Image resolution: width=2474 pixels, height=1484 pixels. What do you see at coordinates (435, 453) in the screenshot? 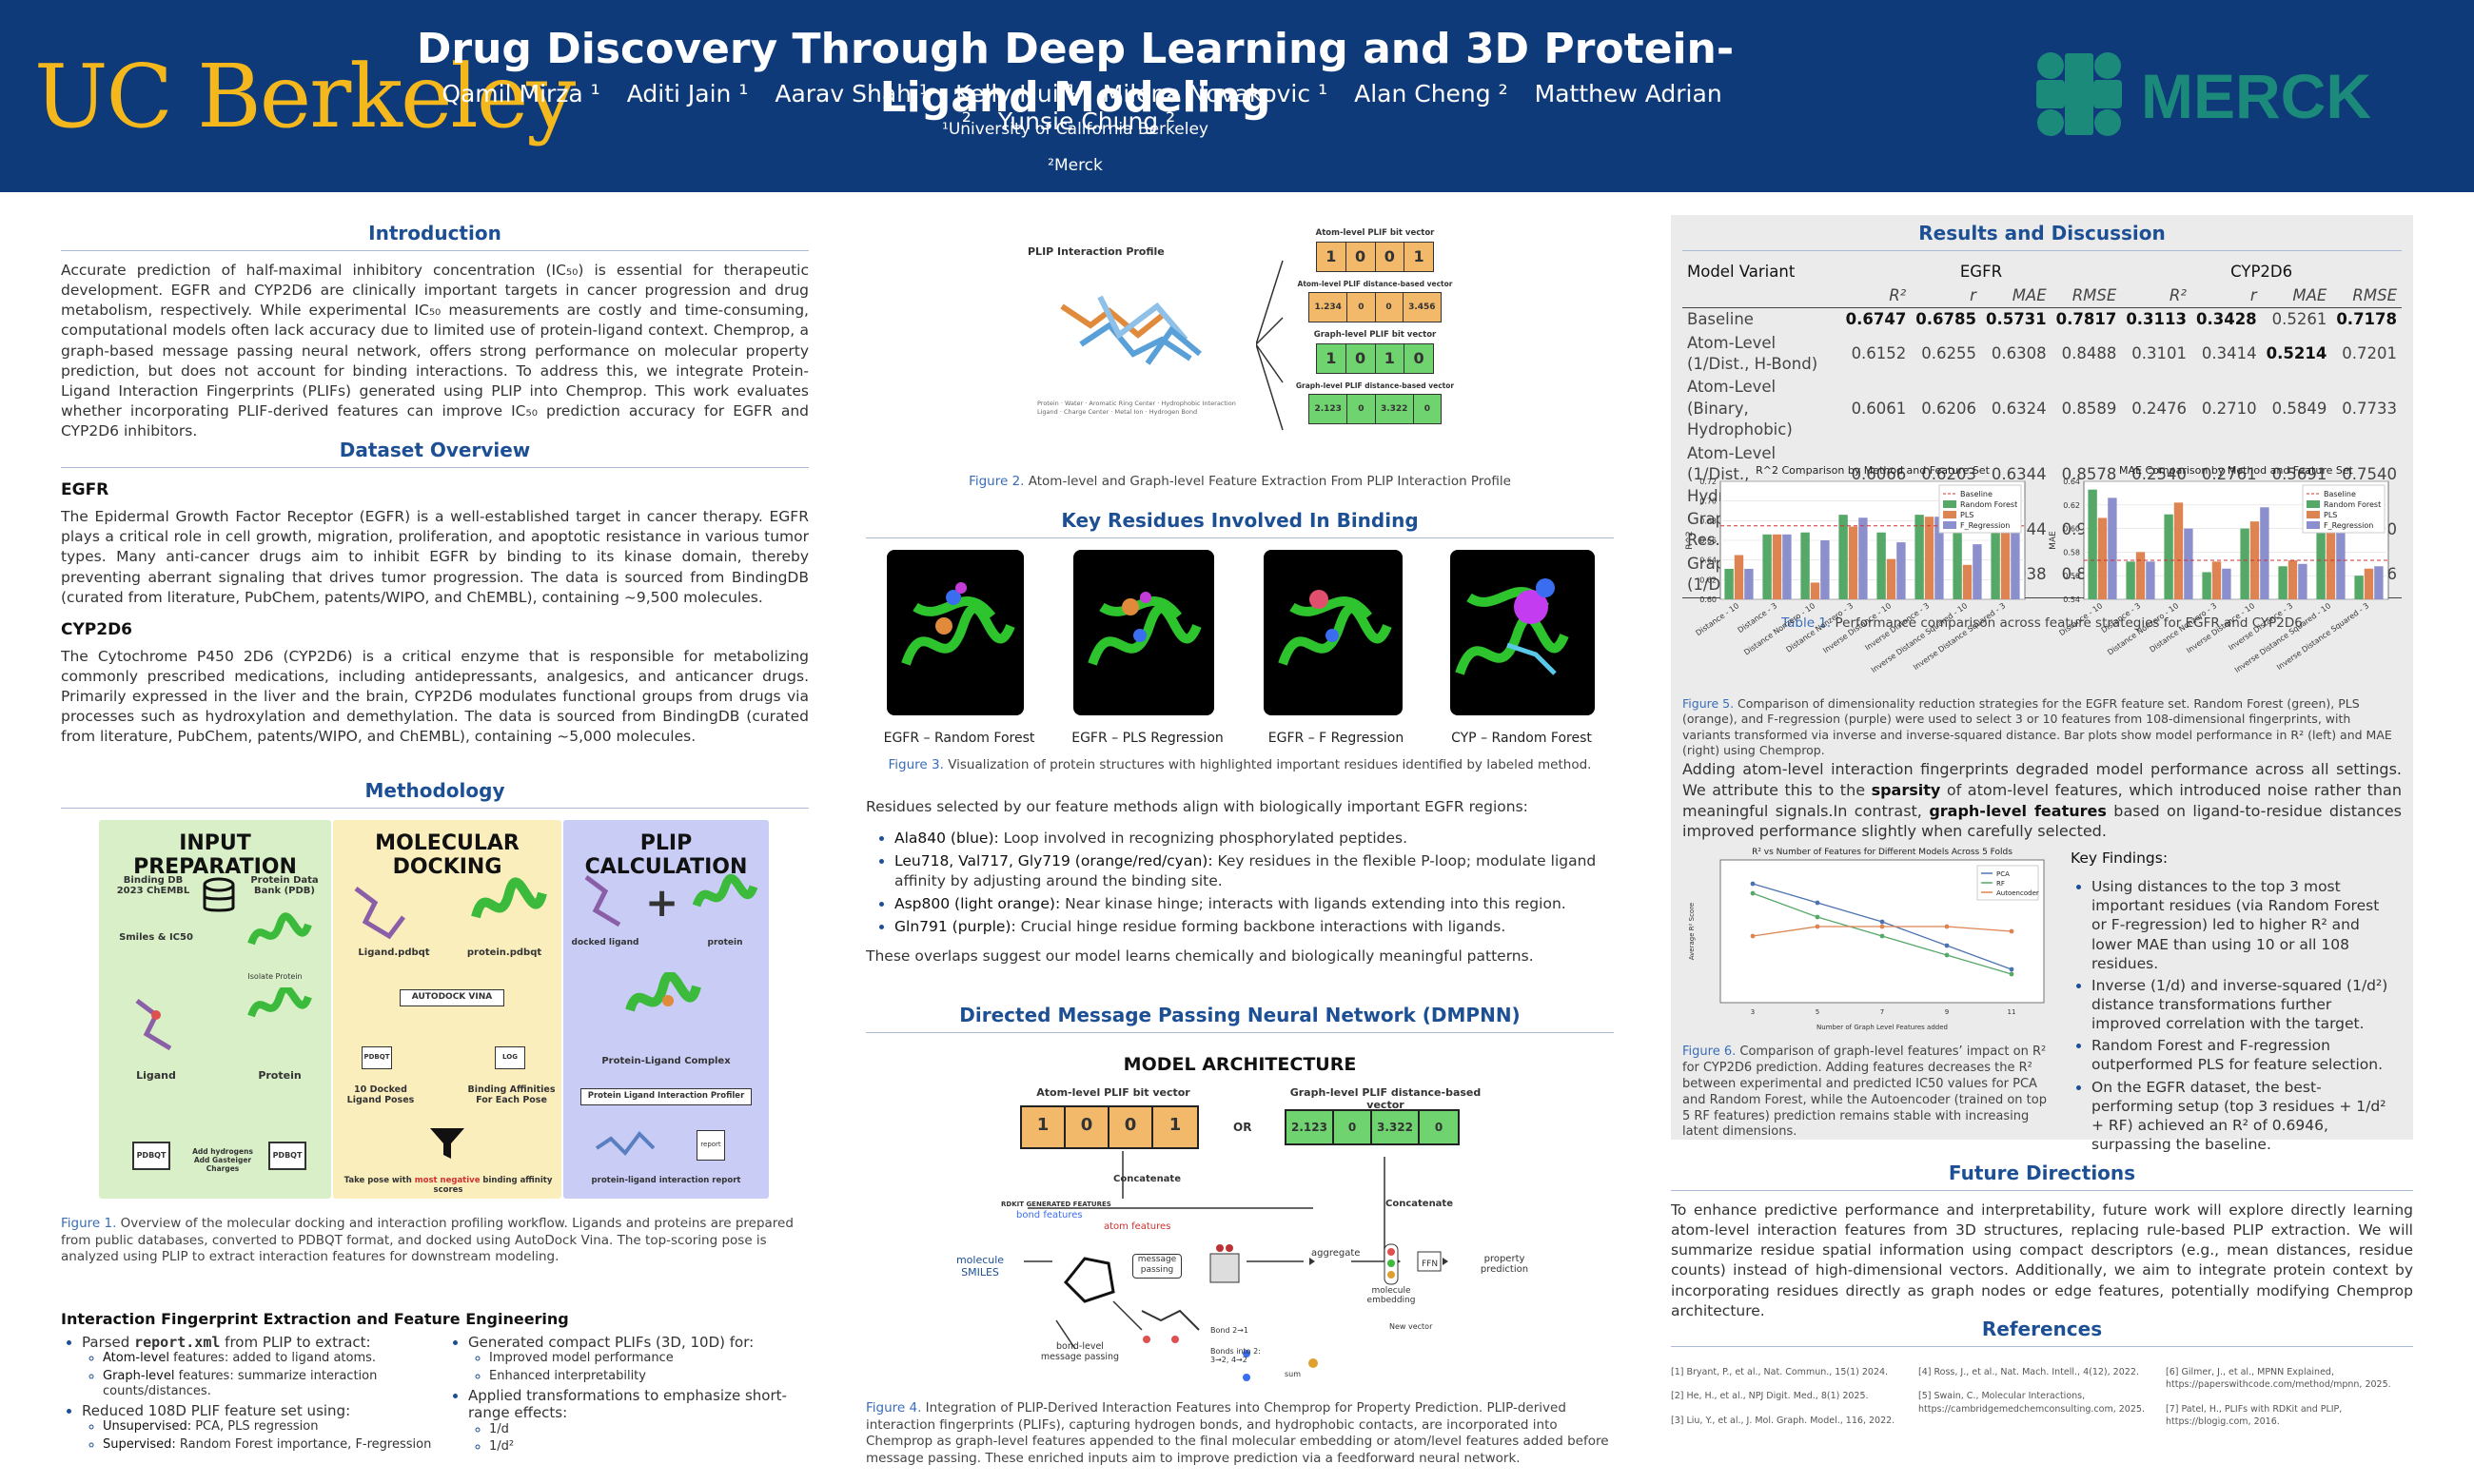
I see `dataset-title: Dataset Overview` at bounding box center [435, 453].